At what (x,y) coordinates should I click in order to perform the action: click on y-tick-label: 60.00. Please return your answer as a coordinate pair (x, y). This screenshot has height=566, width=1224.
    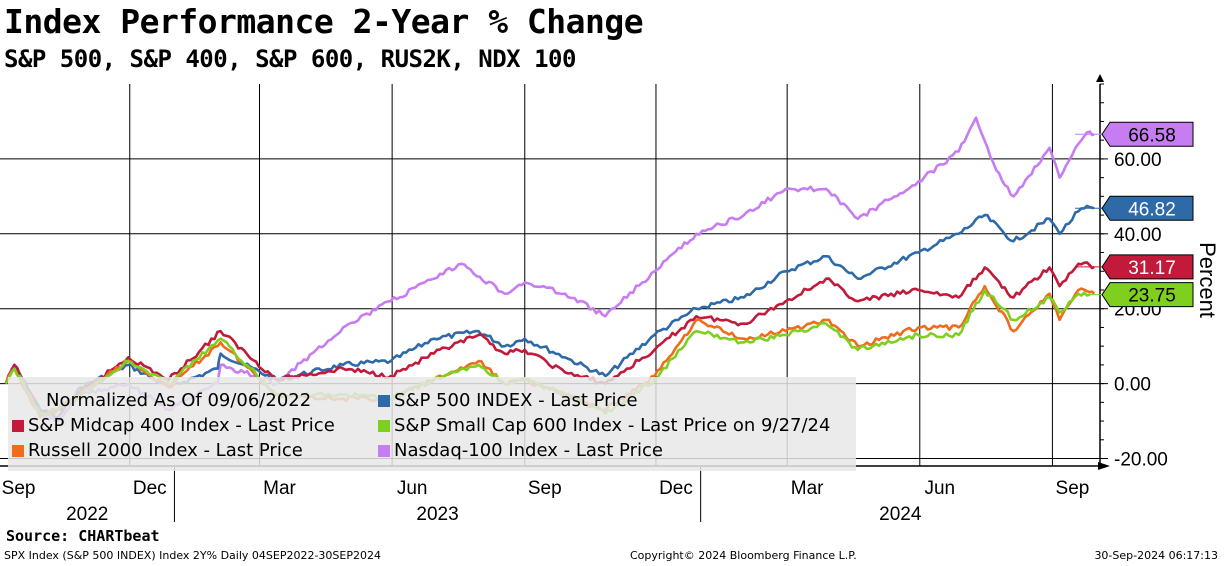
    Looking at the image, I should click on (1138, 160).